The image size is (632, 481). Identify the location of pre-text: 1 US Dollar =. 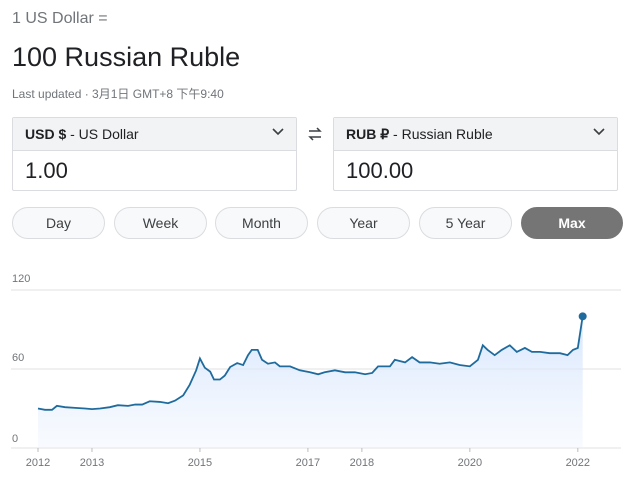
(60, 18).